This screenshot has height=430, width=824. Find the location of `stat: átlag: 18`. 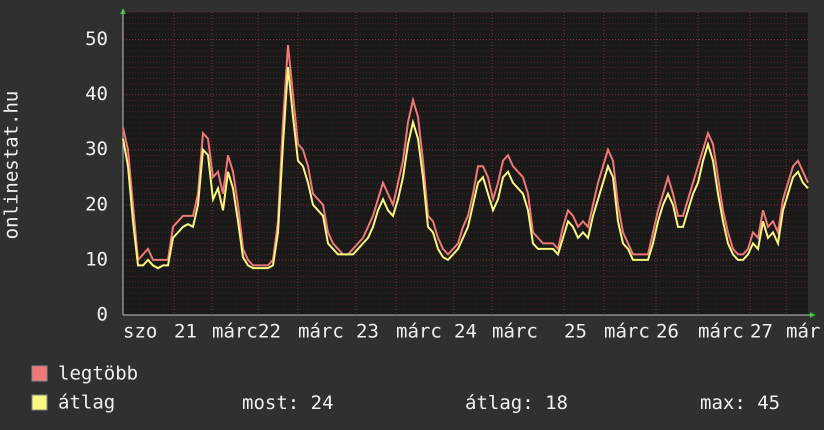

stat: átlag: 18 is located at coordinates (516, 403).